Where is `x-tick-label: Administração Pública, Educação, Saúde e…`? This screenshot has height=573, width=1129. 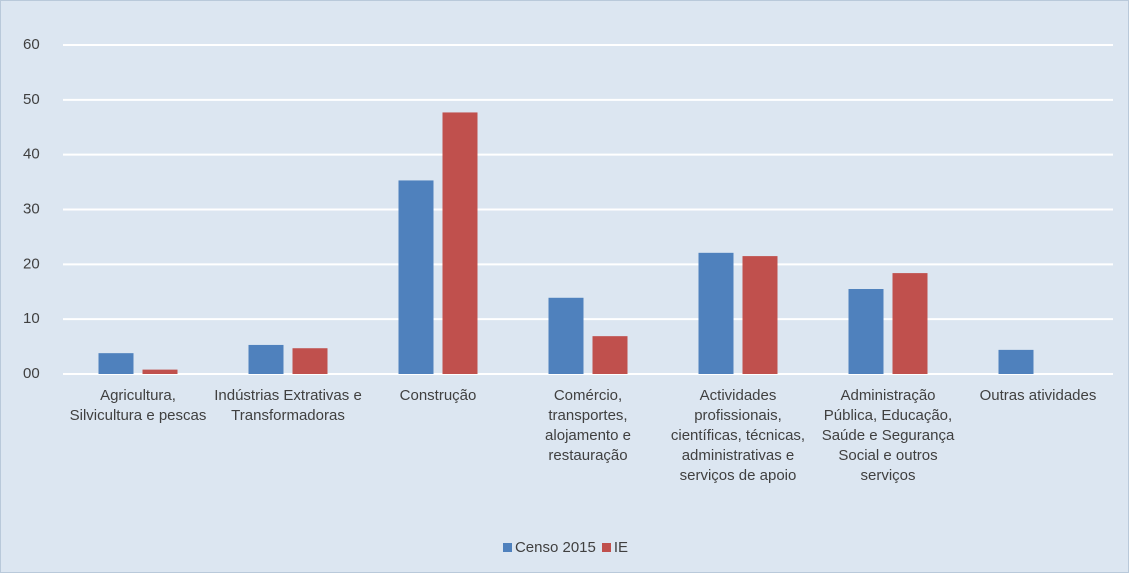
x-tick-label: Administração Pública, Educação, Saúde e… is located at coordinates (888, 435).